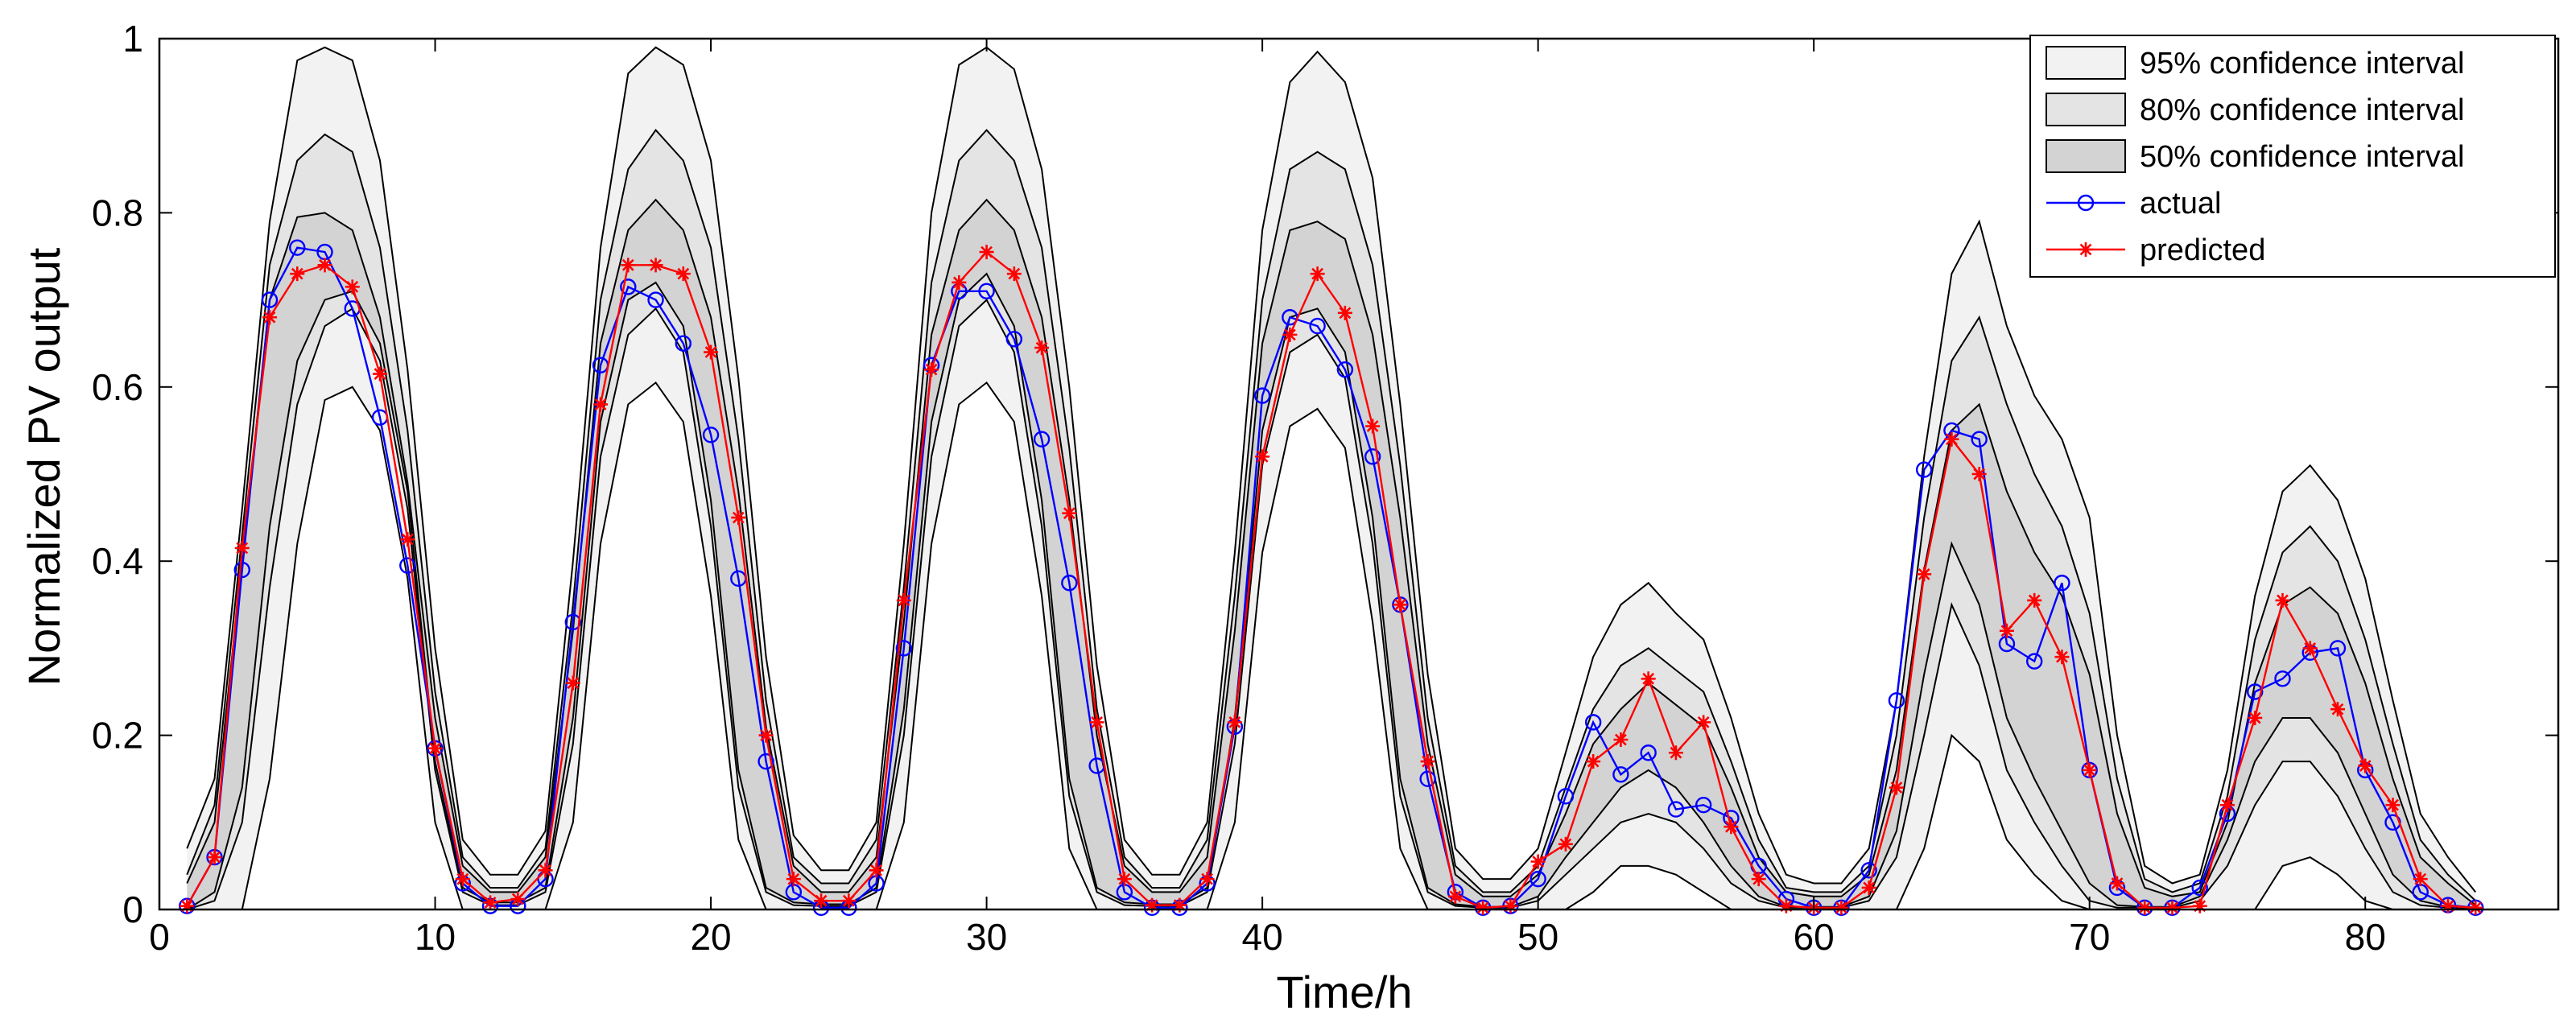 This screenshot has width=2576, height=1027. What do you see at coordinates (132, 39) in the screenshot?
I see `y-tick-label: 1` at bounding box center [132, 39].